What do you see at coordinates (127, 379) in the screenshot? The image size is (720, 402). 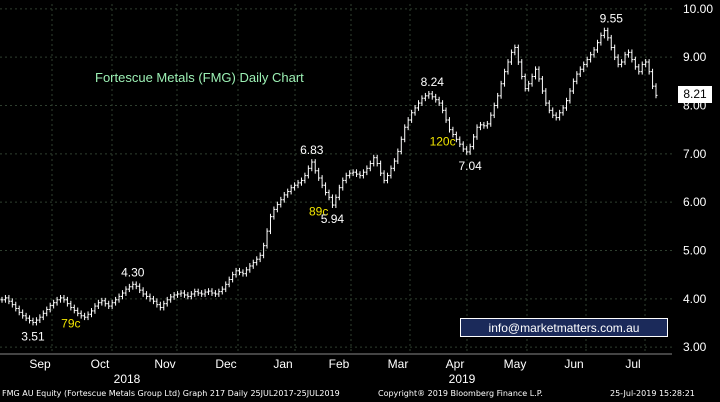 I see `year-label: 2018` at bounding box center [127, 379].